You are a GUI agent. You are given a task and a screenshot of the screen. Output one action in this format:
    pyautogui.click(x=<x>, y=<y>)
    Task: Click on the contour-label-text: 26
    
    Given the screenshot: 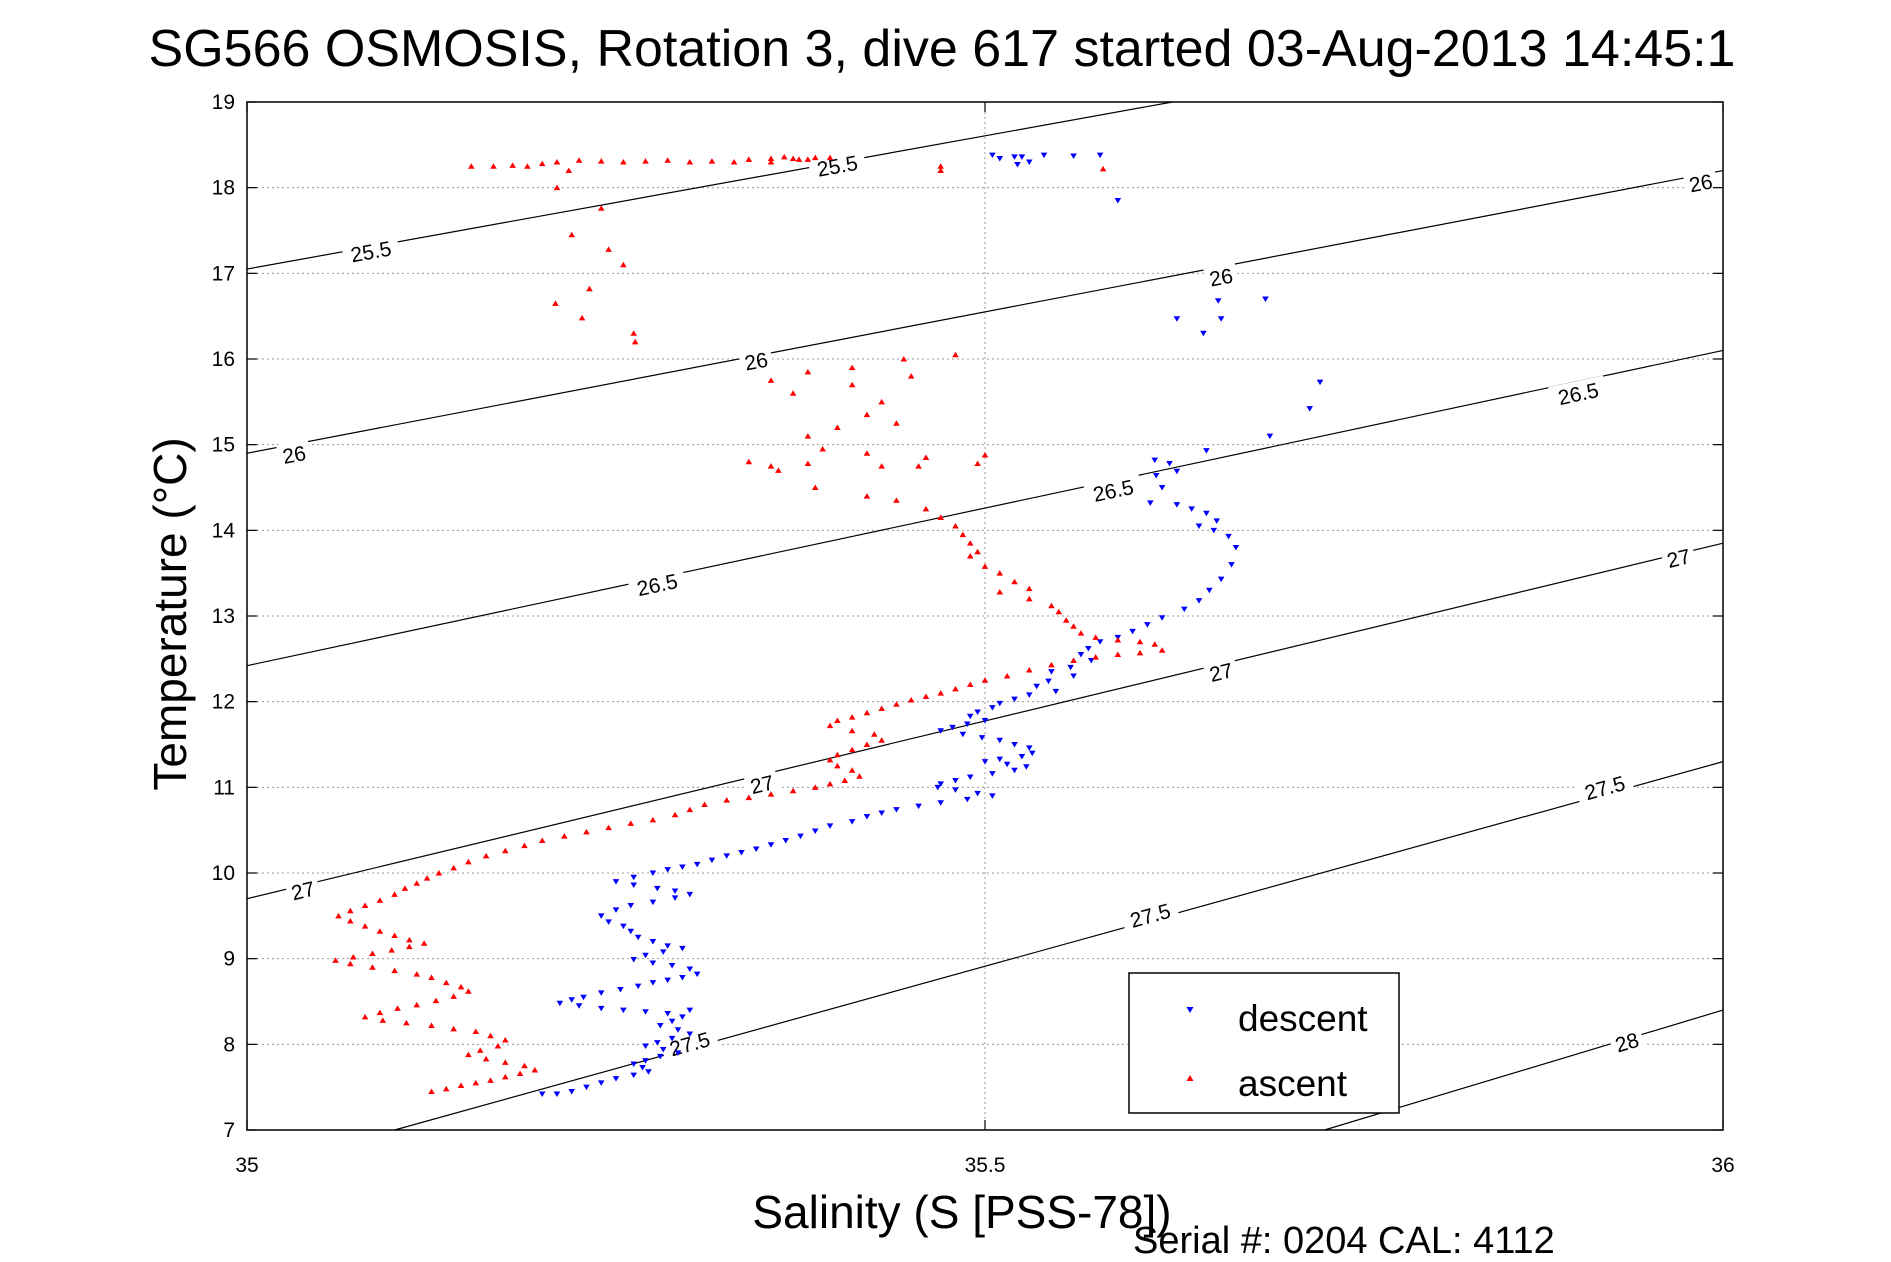 What is the action you would take?
    pyautogui.click(x=1700, y=183)
    